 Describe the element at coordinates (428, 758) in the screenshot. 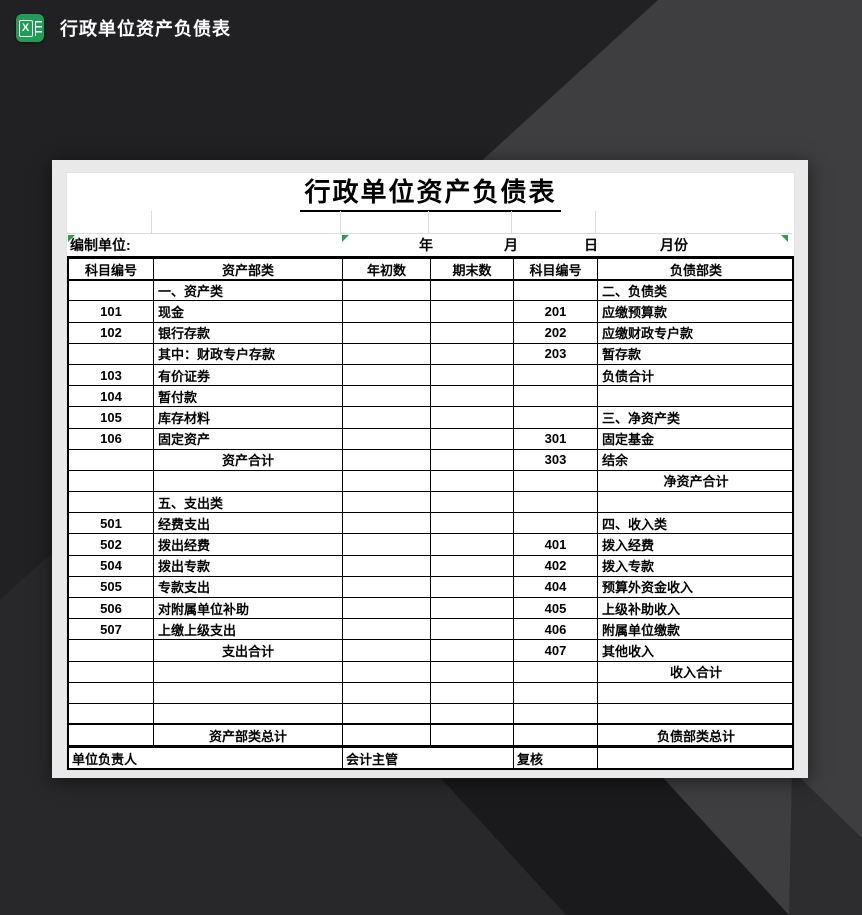

I see `footer-cell-accountant: 会计主管` at that location.